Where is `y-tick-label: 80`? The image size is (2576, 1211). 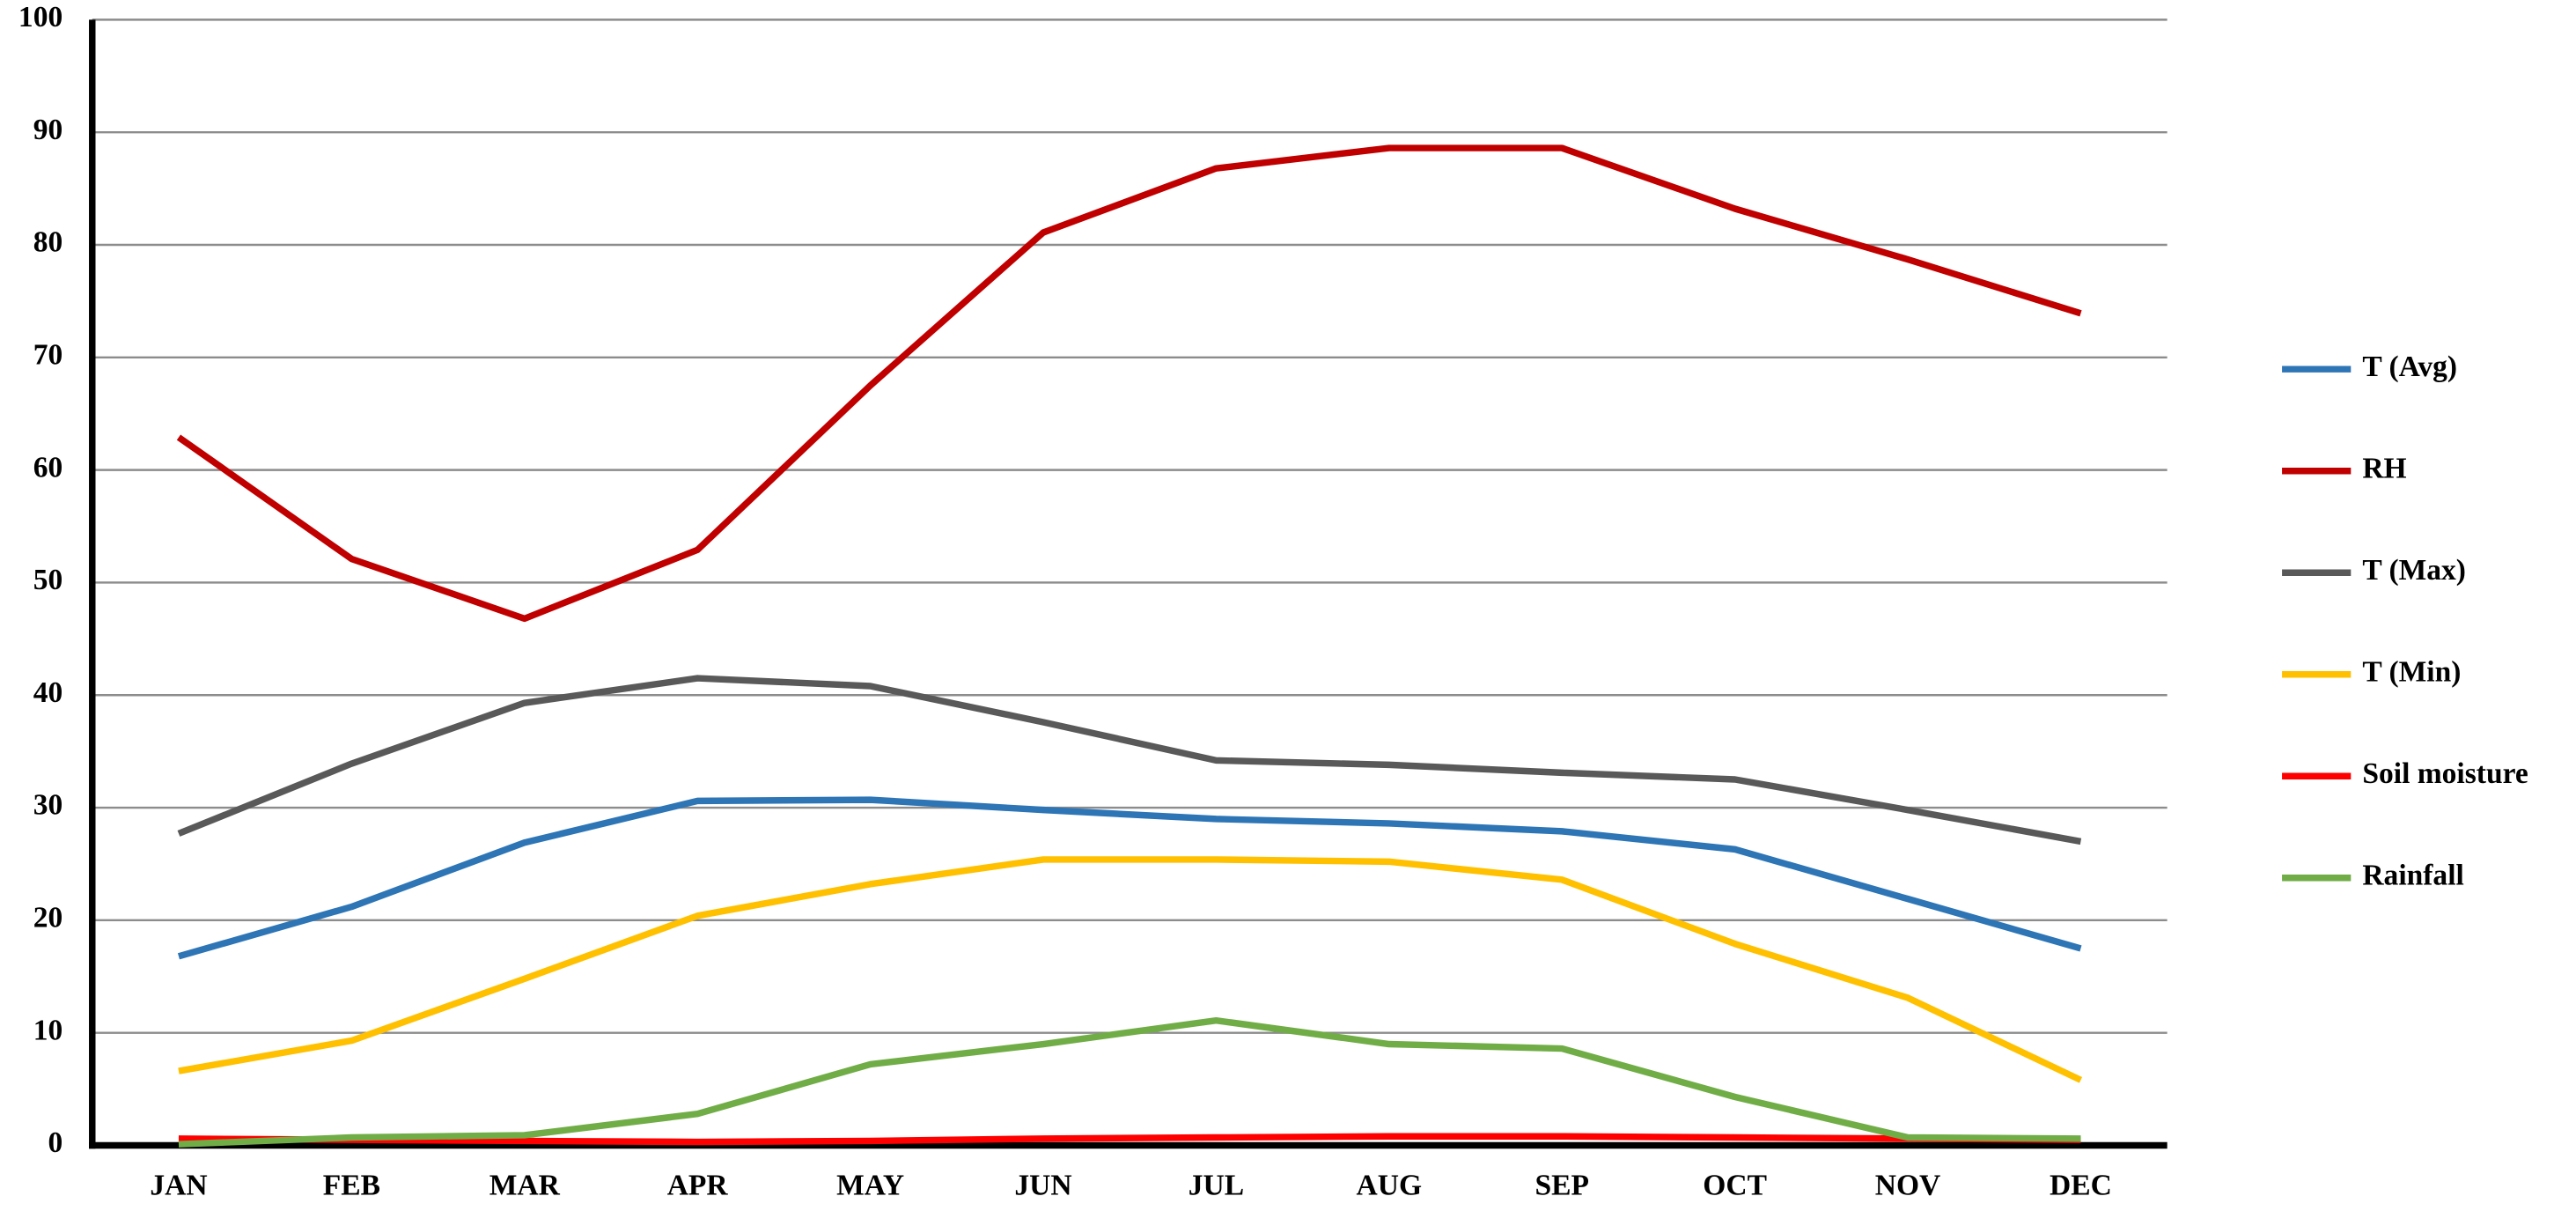
y-tick-label: 80 is located at coordinates (48, 242).